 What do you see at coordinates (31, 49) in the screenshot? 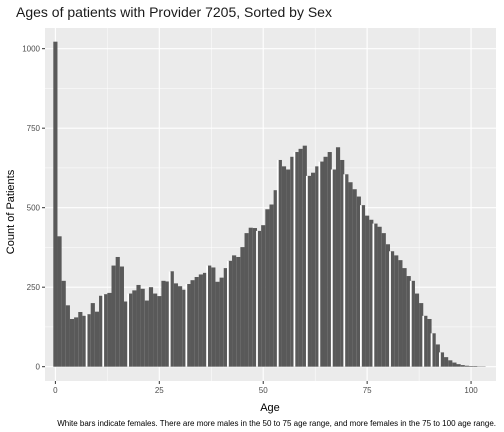
I see `y-tick-label: 1000` at bounding box center [31, 49].